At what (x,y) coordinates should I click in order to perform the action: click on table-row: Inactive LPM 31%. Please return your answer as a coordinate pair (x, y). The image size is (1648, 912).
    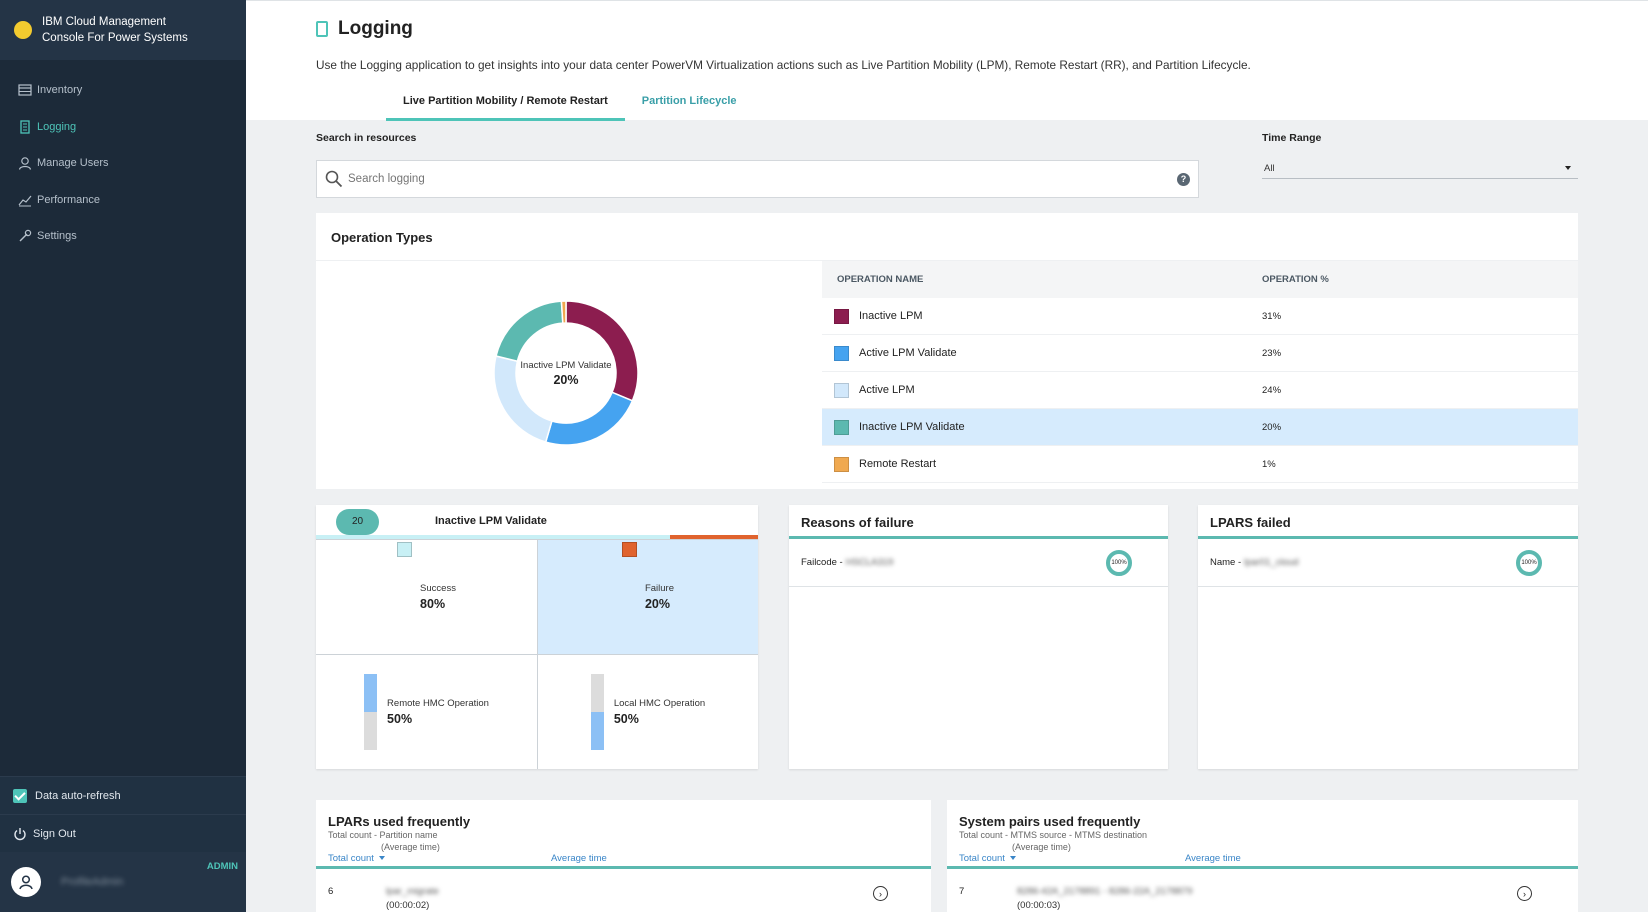
    Looking at the image, I should click on (1200, 316).